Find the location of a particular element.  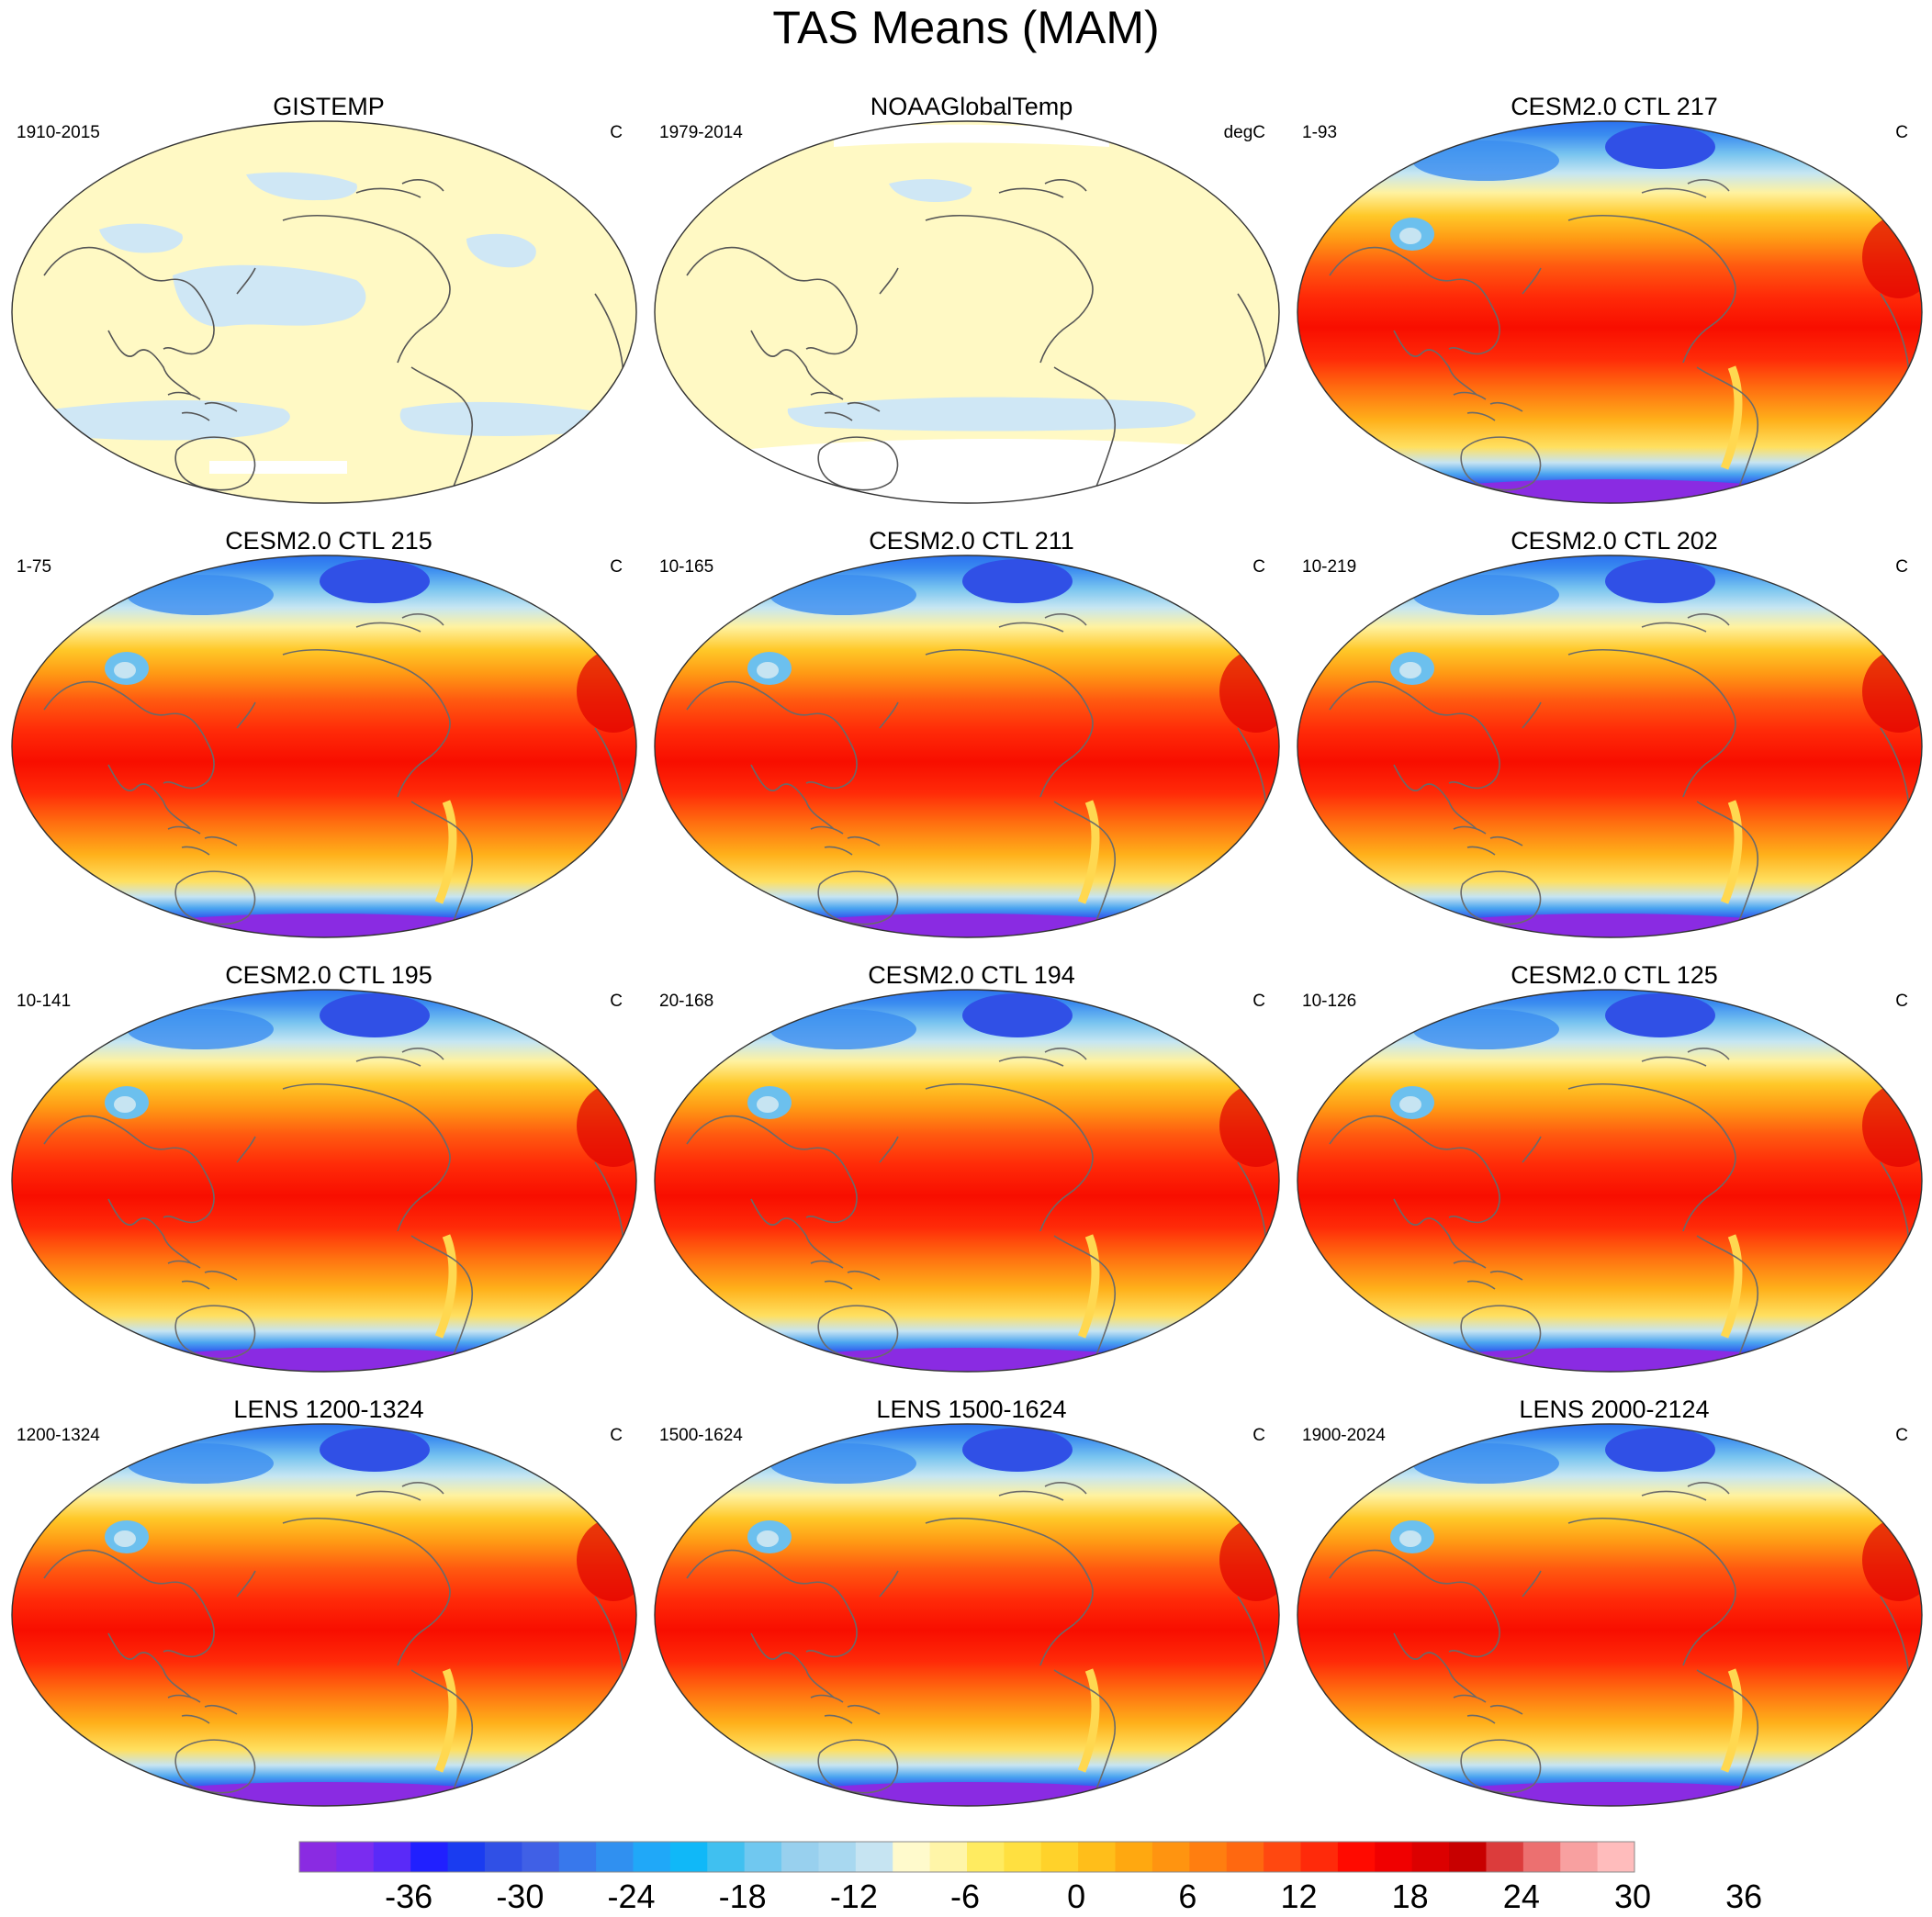

colorbar-tick-label: -6 is located at coordinates (965, 1896).